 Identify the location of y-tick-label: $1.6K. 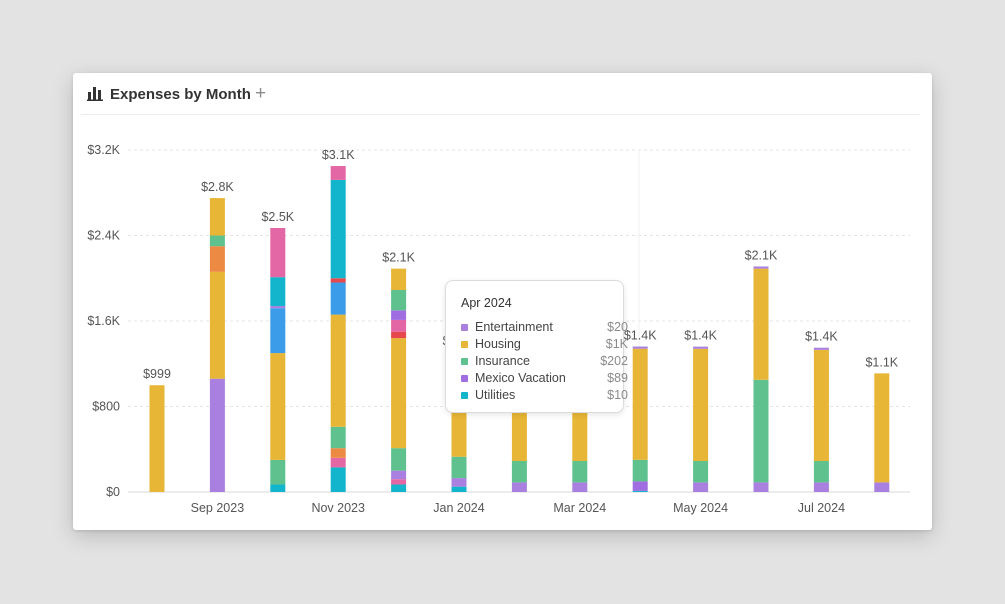
(103, 321).